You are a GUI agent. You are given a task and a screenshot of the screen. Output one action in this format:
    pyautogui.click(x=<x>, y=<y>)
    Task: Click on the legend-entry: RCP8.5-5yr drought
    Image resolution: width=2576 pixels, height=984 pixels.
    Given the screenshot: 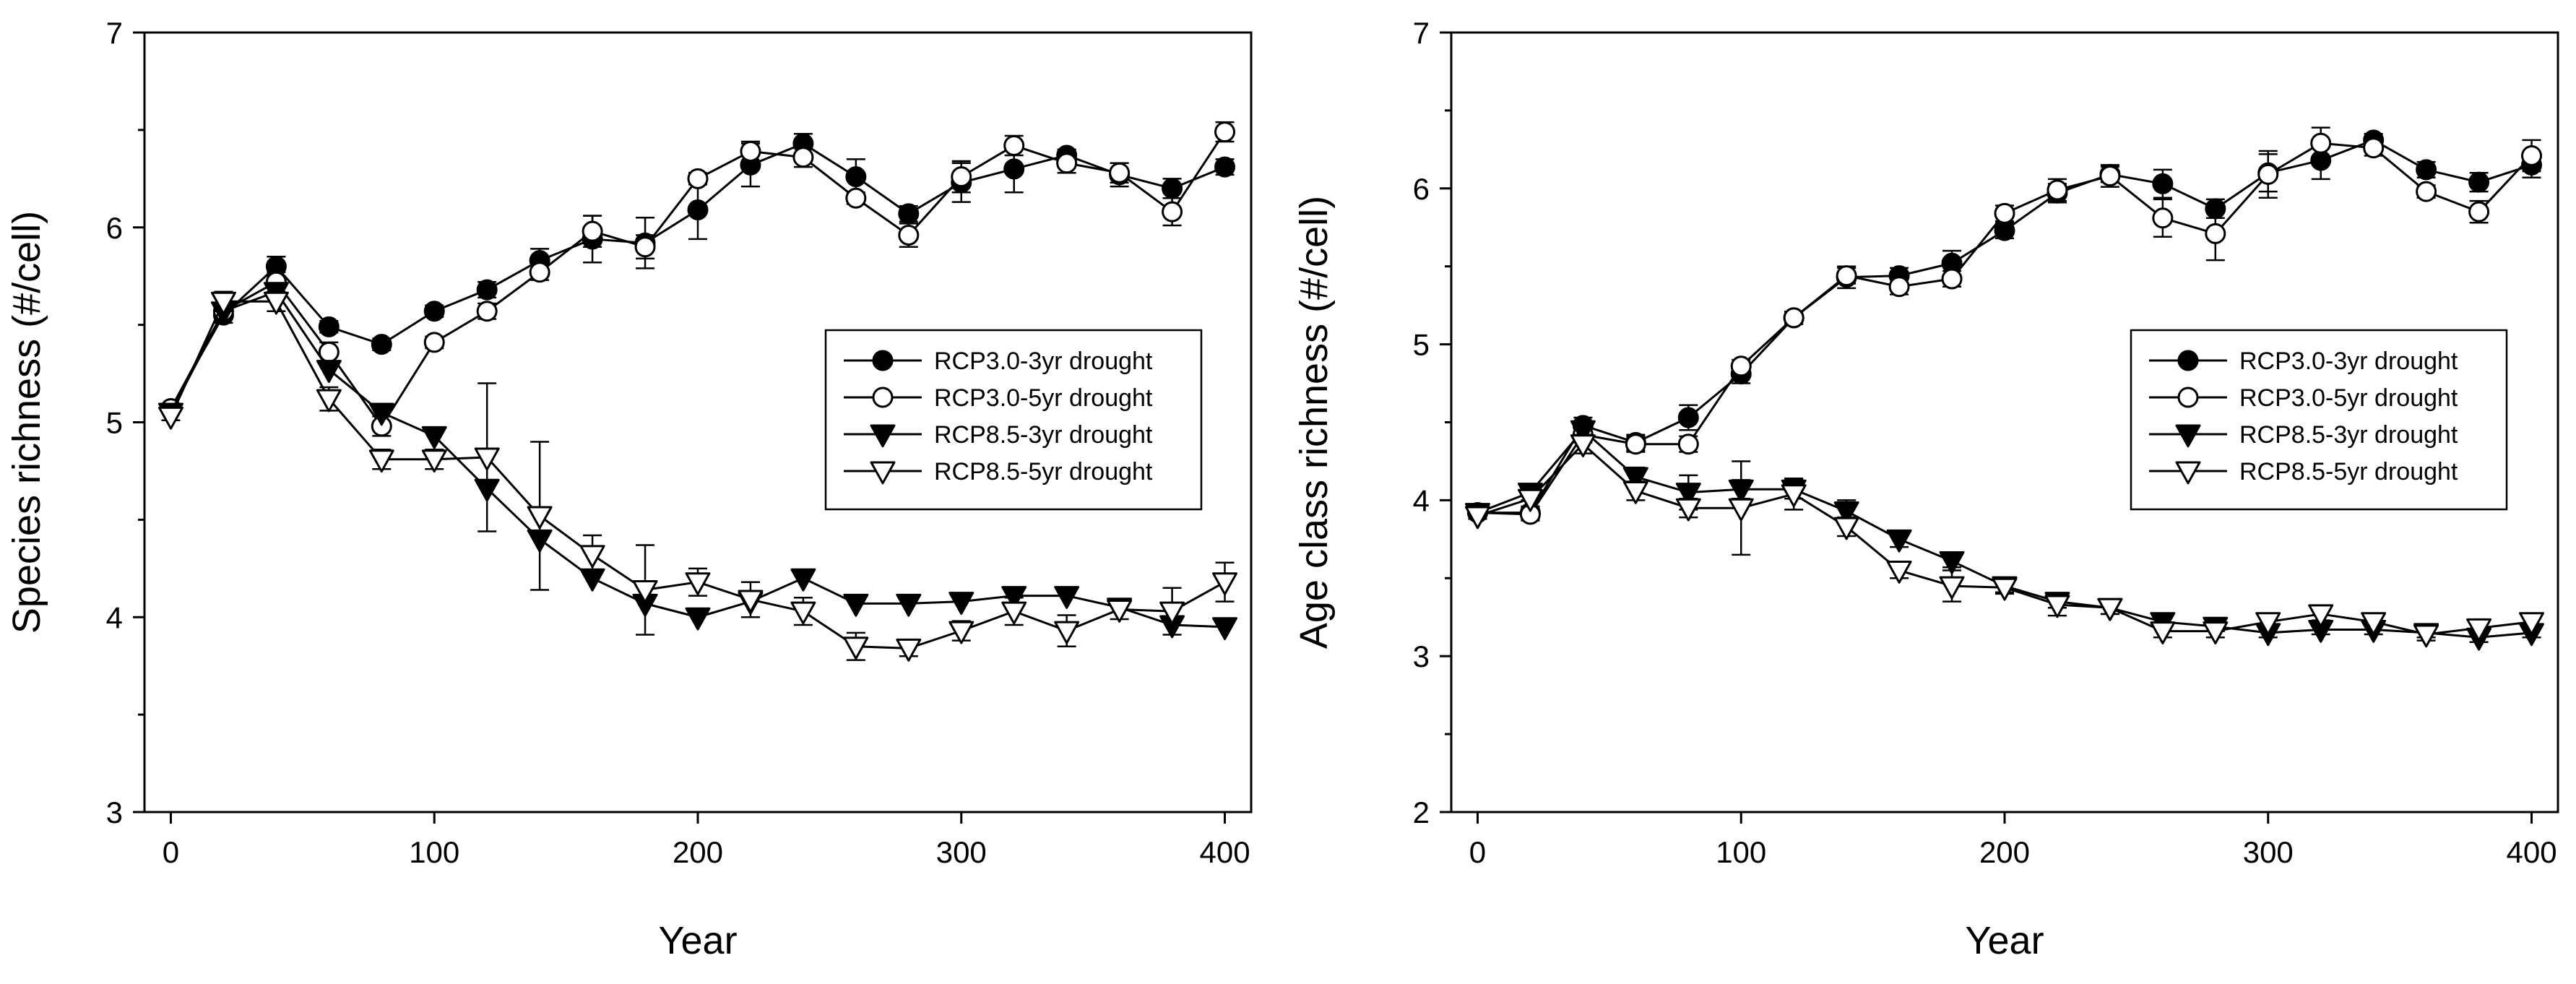 What is the action you would take?
    pyautogui.click(x=1043, y=471)
    